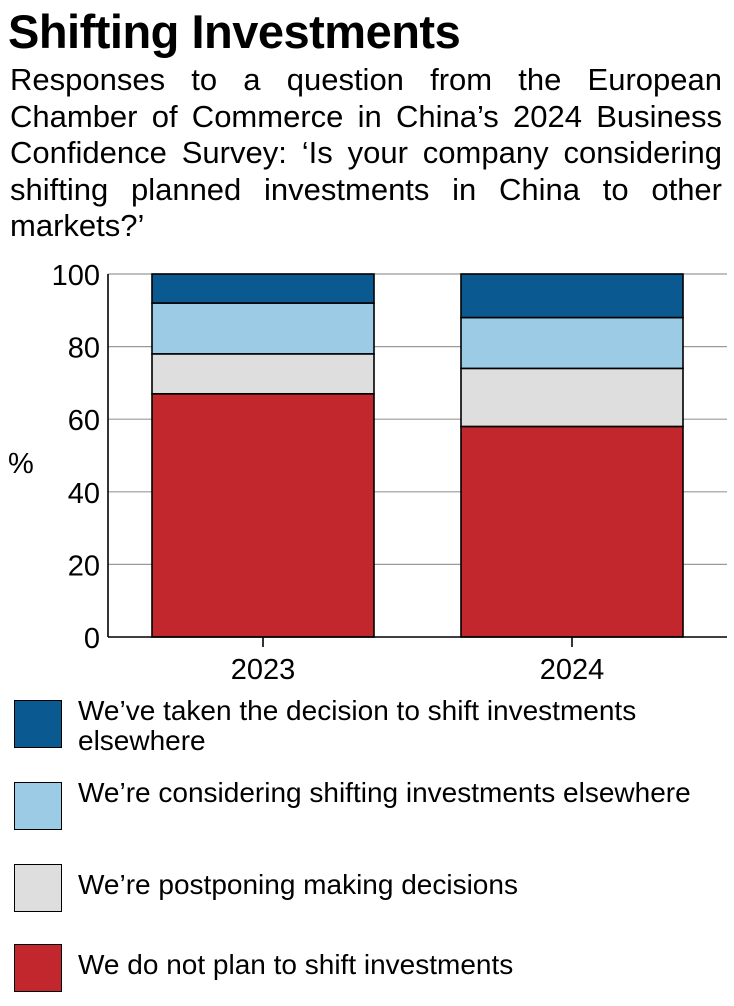  Describe the element at coordinates (38, 888) in the screenshot. I see `legend-swatch-postponing` at that location.